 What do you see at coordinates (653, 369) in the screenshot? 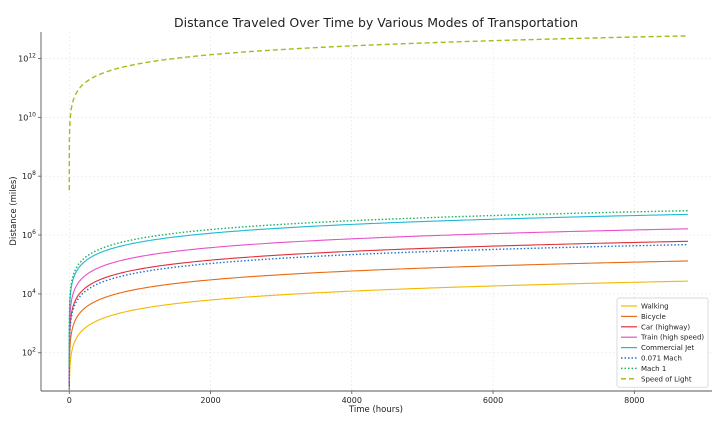
I see `legend-label: Mach 1` at bounding box center [653, 369].